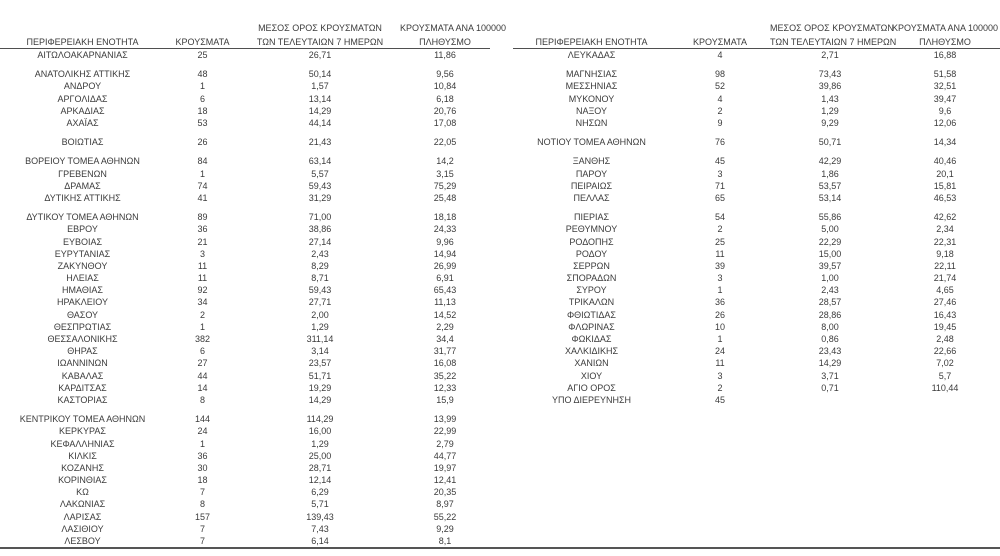 The height and width of the screenshot is (556, 1000). What do you see at coordinates (720, 278) in the screenshot?
I see `right-cases-cell: 3` at bounding box center [720, 278].